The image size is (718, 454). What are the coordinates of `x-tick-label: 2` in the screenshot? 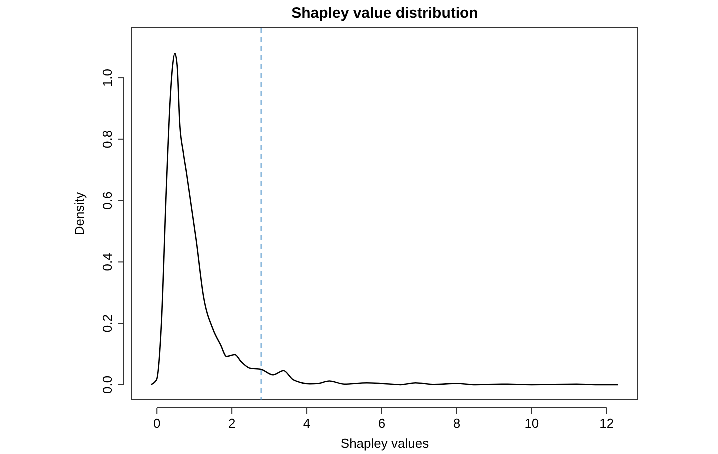 It's located at (232, 423).